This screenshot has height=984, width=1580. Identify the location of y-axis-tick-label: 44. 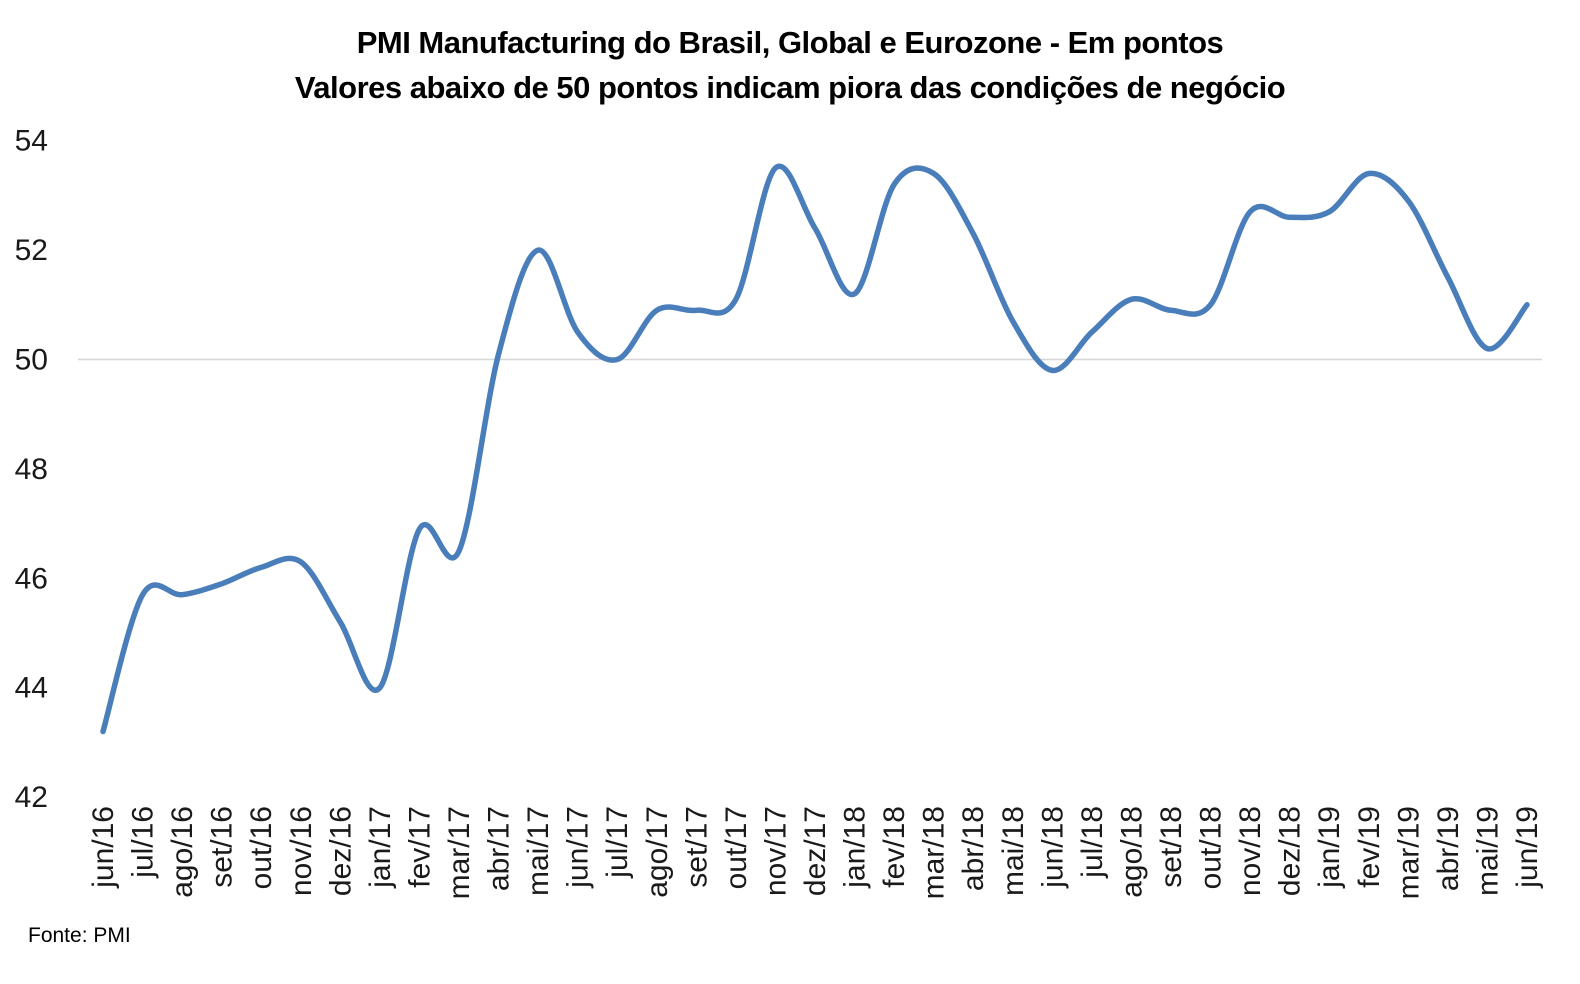
(31, 688).